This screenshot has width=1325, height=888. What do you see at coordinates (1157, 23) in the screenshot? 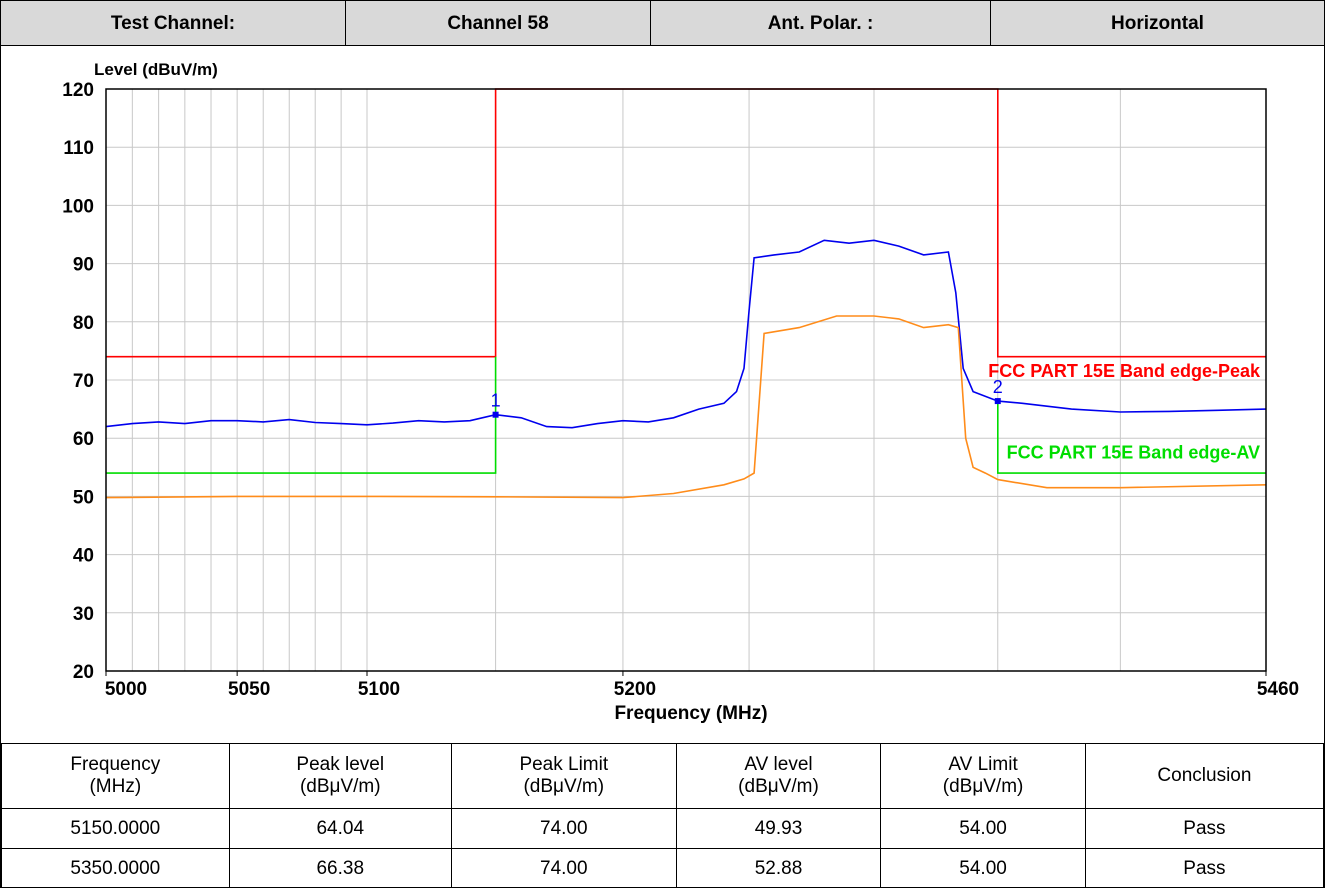
I see `header-cell: Horizontal` at bounding box center [1157, 23].